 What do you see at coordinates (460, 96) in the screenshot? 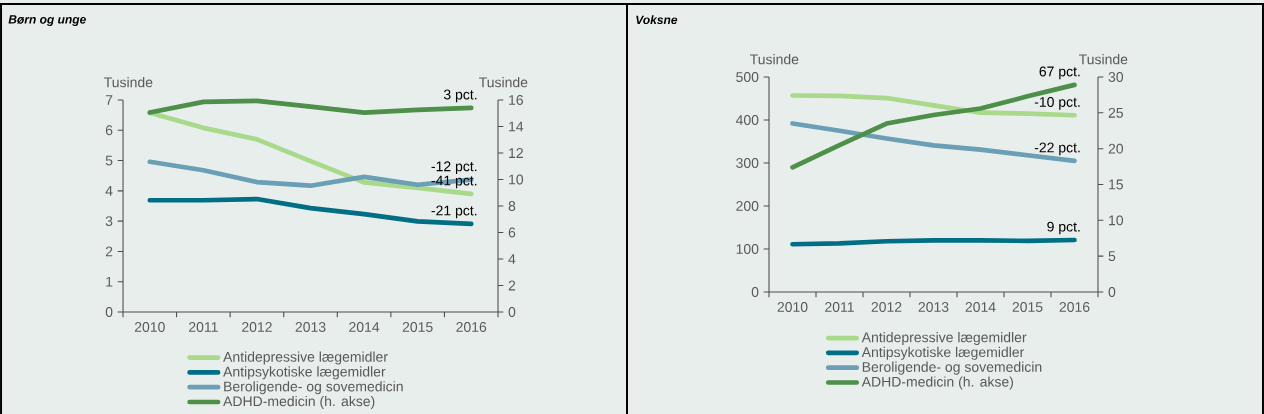
I see `annotation: 3 pct.` at bounding box center [460, 96].